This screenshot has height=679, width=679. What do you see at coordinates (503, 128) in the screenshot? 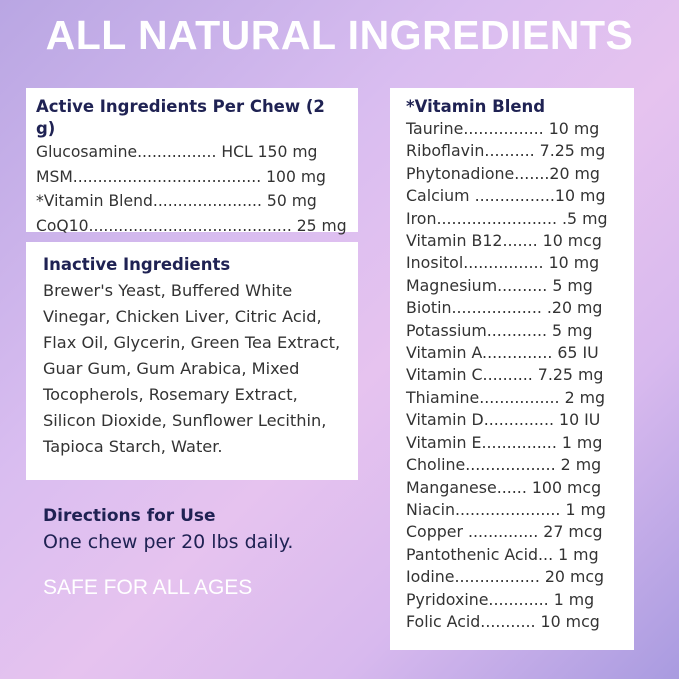
I see `ingredient-line: Taurine................ 10 mg` at bounding box center [503, 128].